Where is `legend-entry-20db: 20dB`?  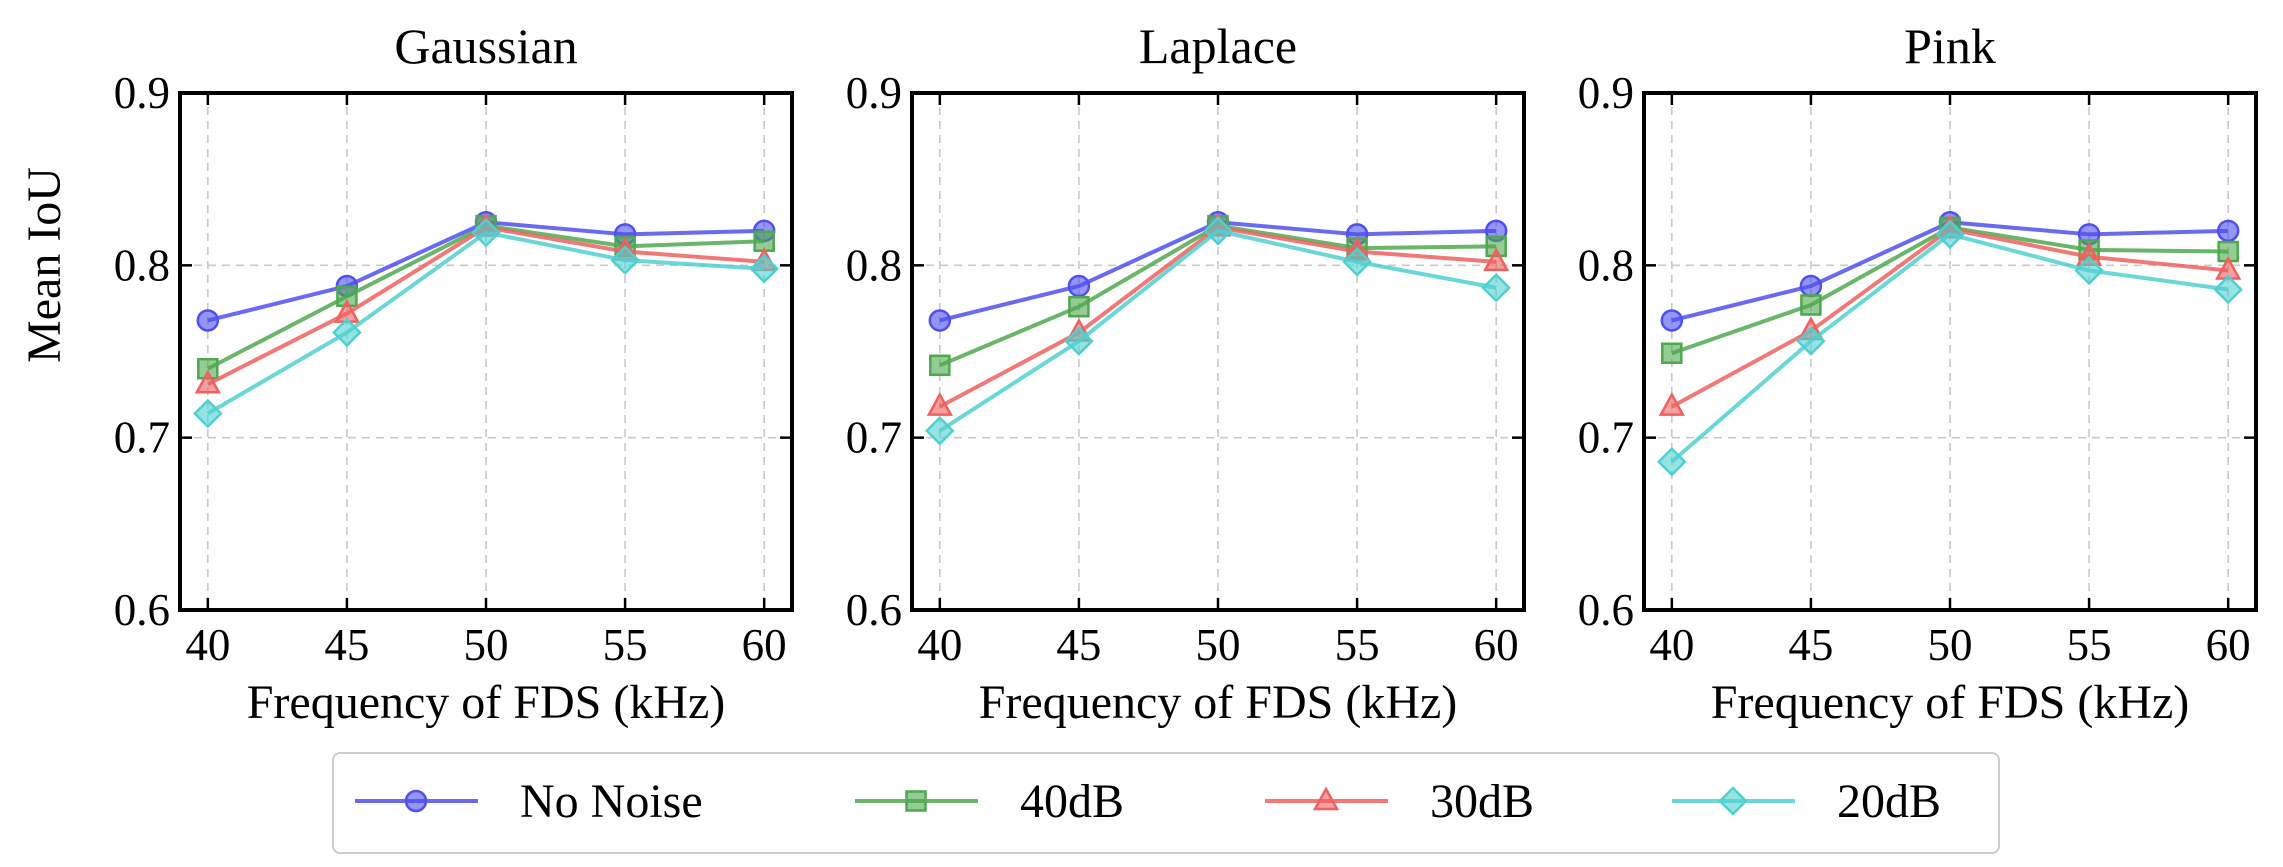 legend-entry-20db: 20dB is located at coordinates (1806, 801).